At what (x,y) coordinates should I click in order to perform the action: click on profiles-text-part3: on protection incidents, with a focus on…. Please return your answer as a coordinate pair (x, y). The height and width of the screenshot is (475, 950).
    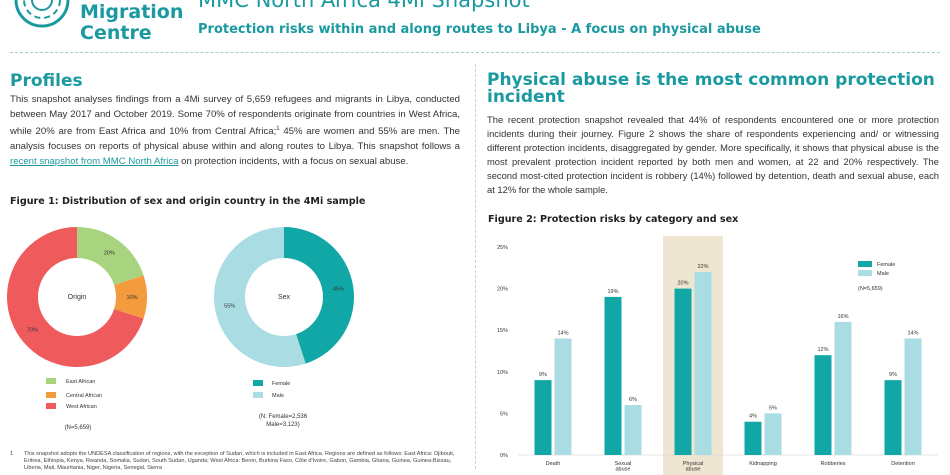
    Looking at the image, I should click on (293, 161).